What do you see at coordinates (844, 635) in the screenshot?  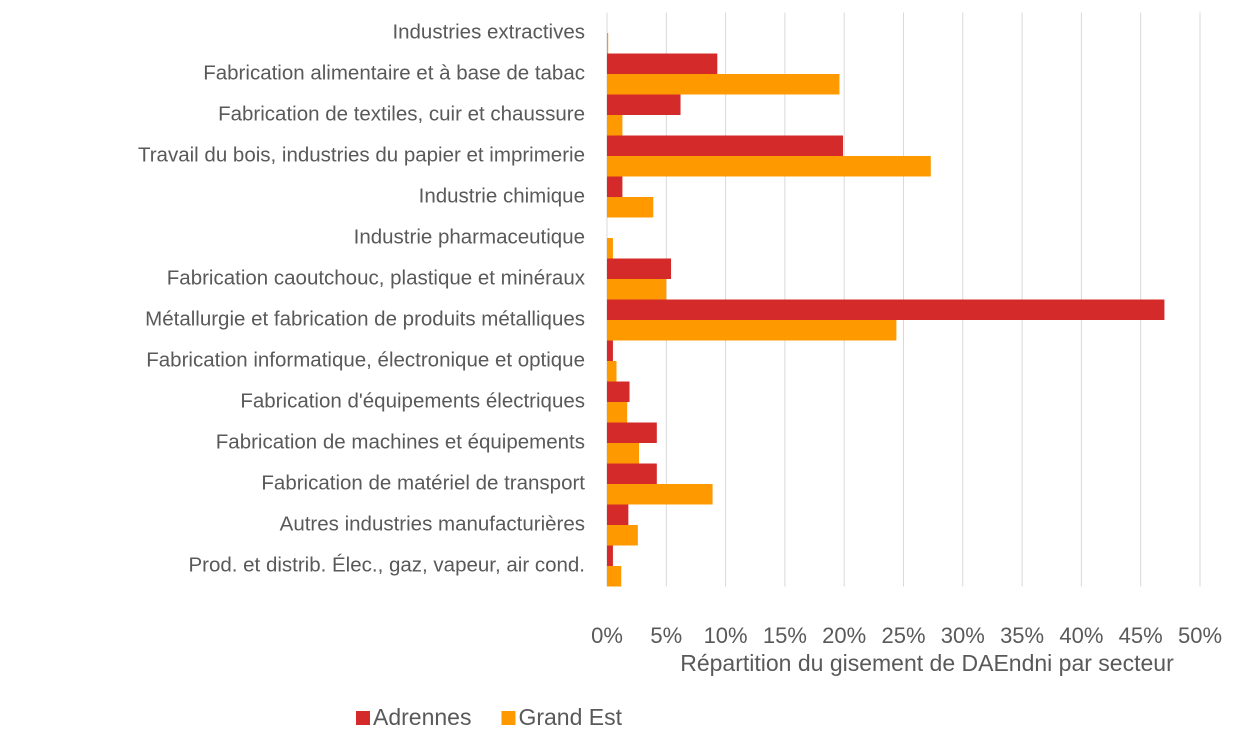 I see `x-tick-label: 20%` at bounding box center [844, 635].